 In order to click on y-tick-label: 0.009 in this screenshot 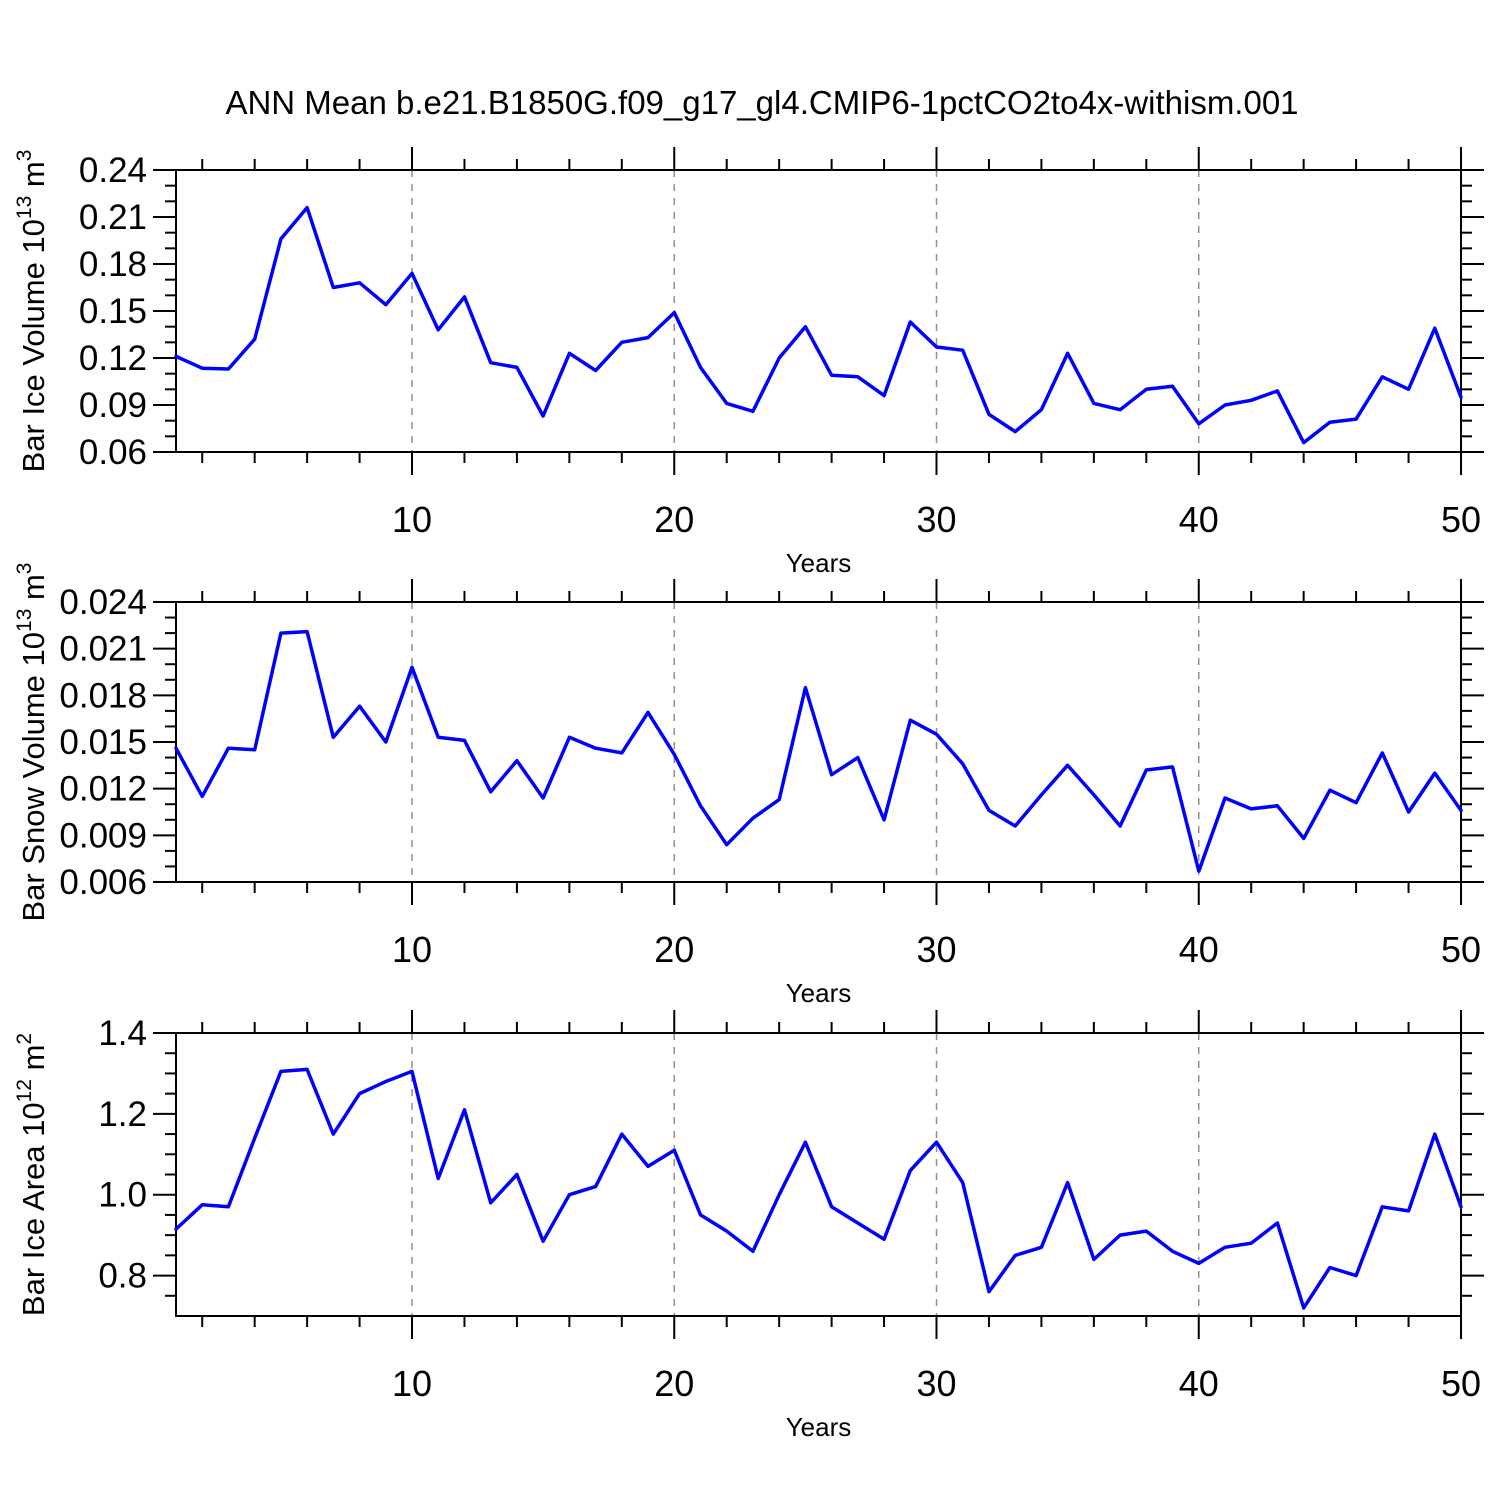, I will do `click(103, 835)`.